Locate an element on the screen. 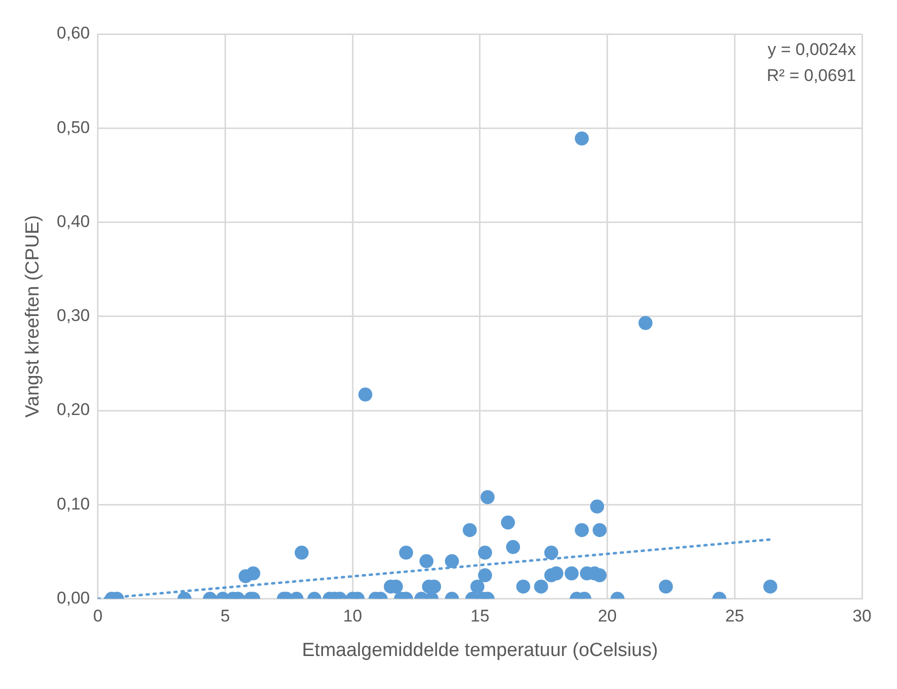  y-axis-title: Vangst kreeften (CPUE) is located at coordinates (33, 316).